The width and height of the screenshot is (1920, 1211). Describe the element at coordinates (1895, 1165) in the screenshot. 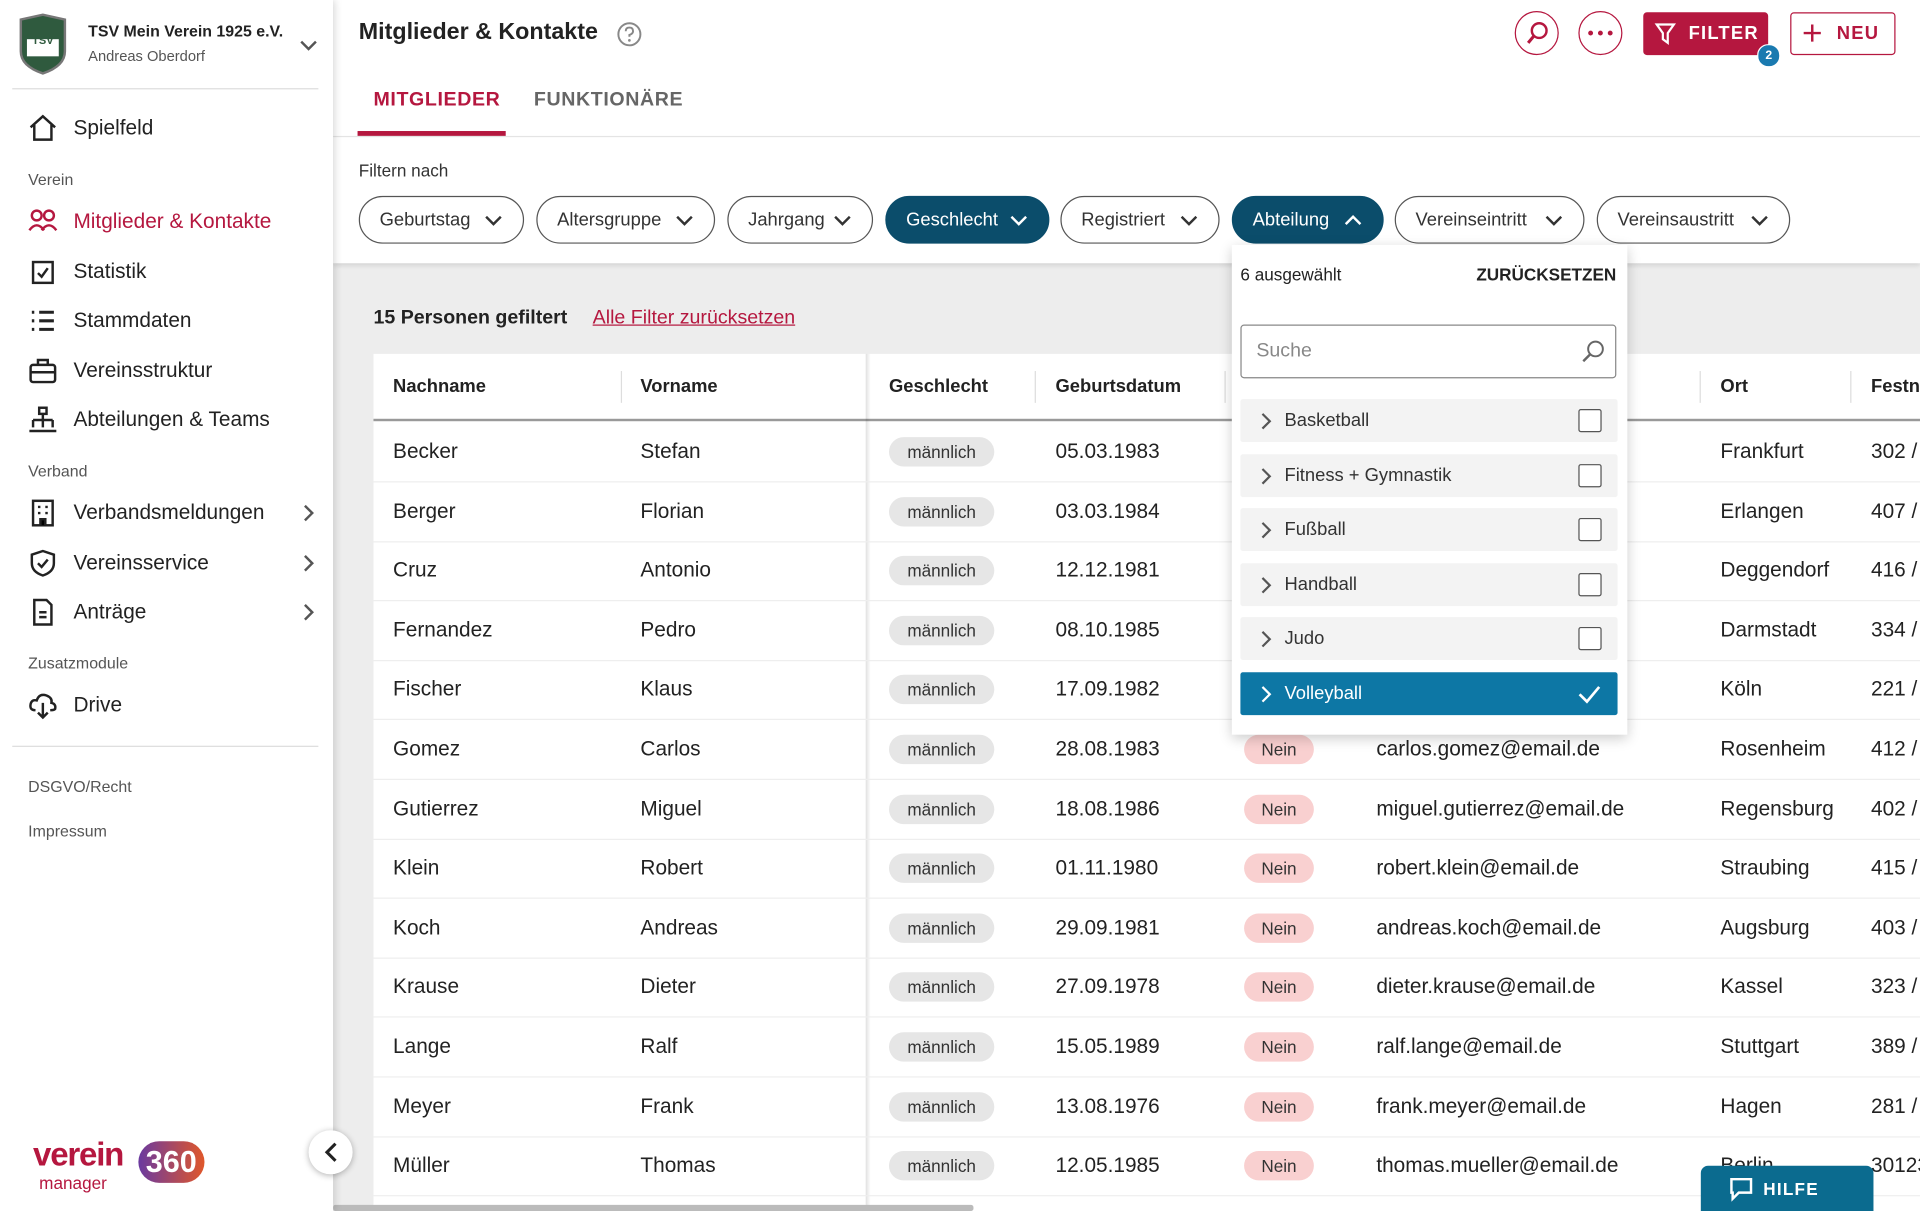

I see `table-cell: 30123` at that location.